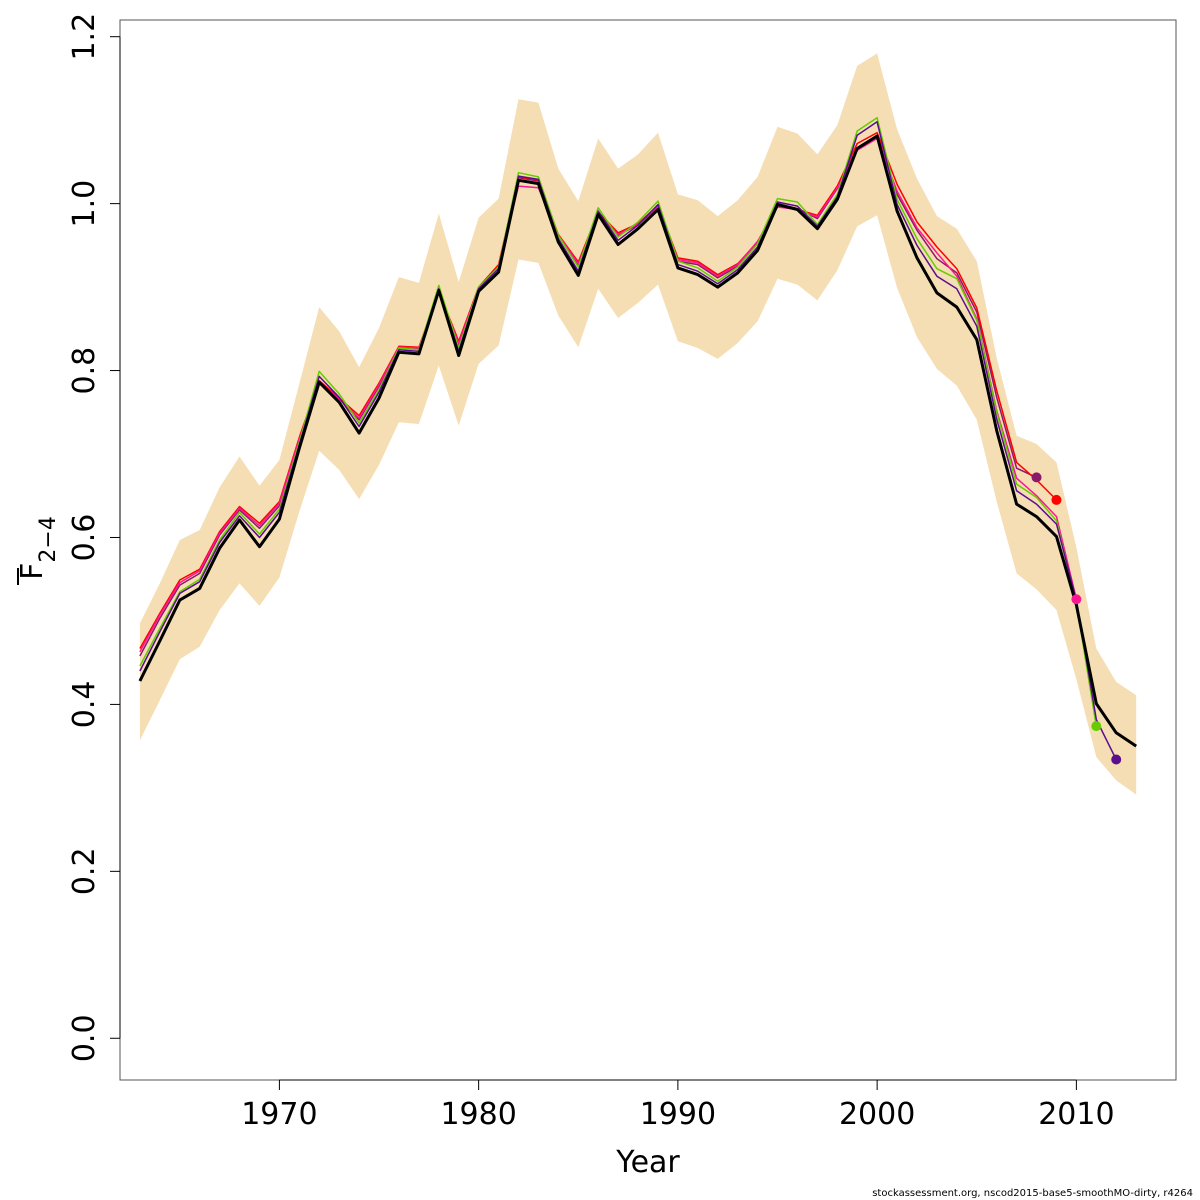 The width and height of the screenshot is (1200, 1200). Describe the element at coordinates (84, 371) in the screenshot. I see `y-tick-label: 0.8` at that location.